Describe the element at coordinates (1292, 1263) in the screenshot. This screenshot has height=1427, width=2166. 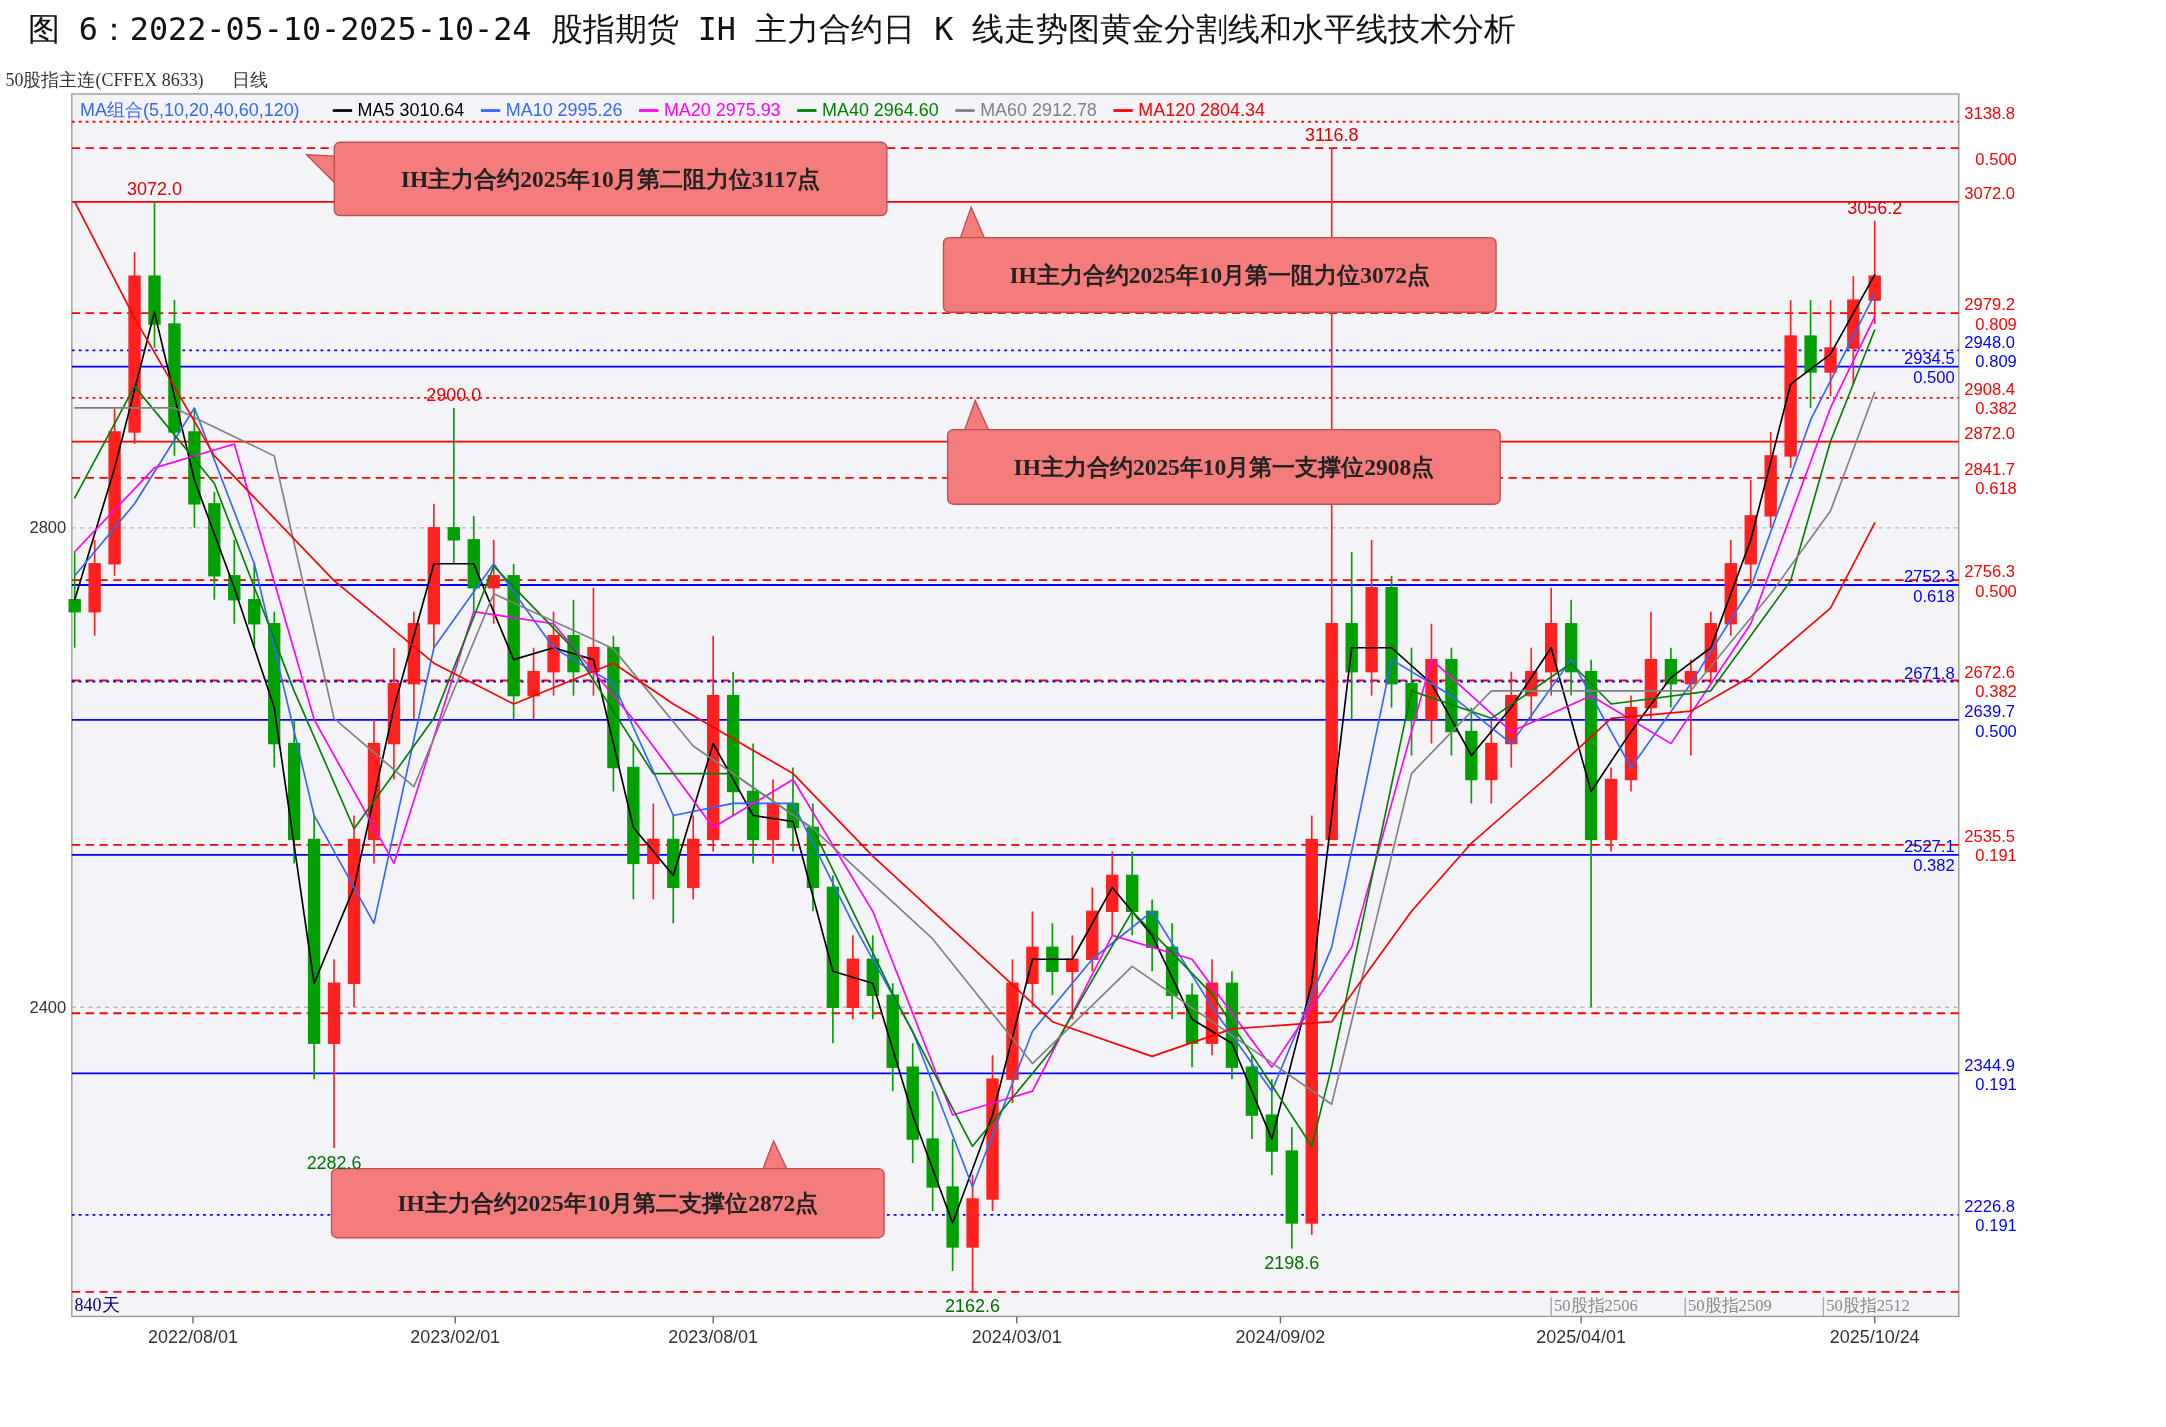
I see `annotation: 2198.6` at that location.